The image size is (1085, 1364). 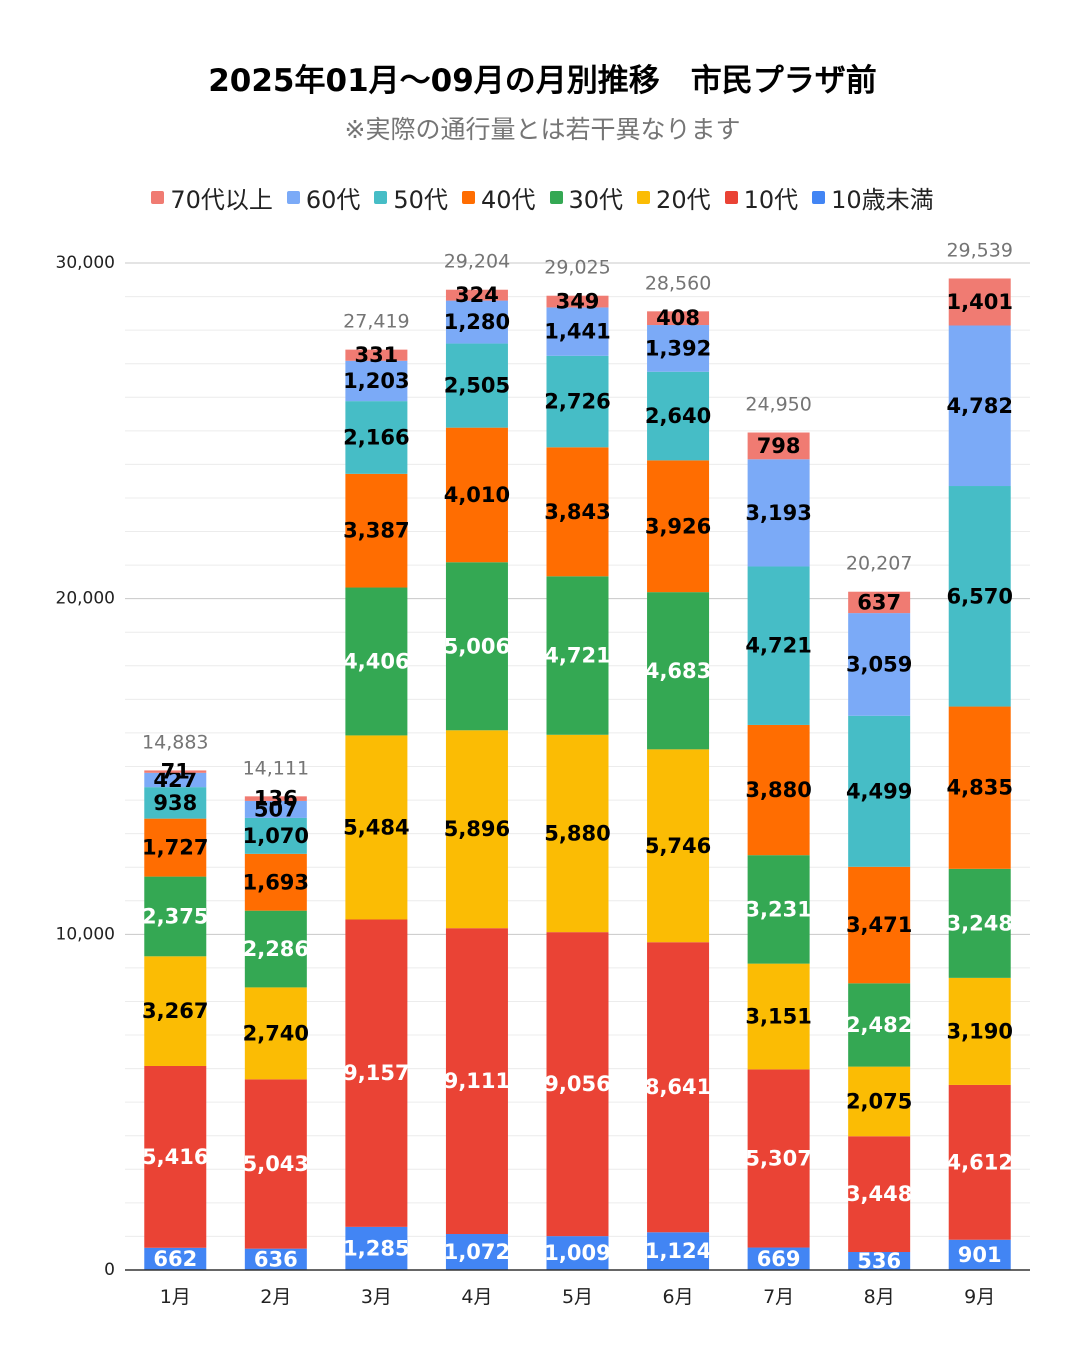 What do you see at coordinates (498, 197) in the screenshot?
I see `legend-item: 40代` at bounding box center [498, 197].